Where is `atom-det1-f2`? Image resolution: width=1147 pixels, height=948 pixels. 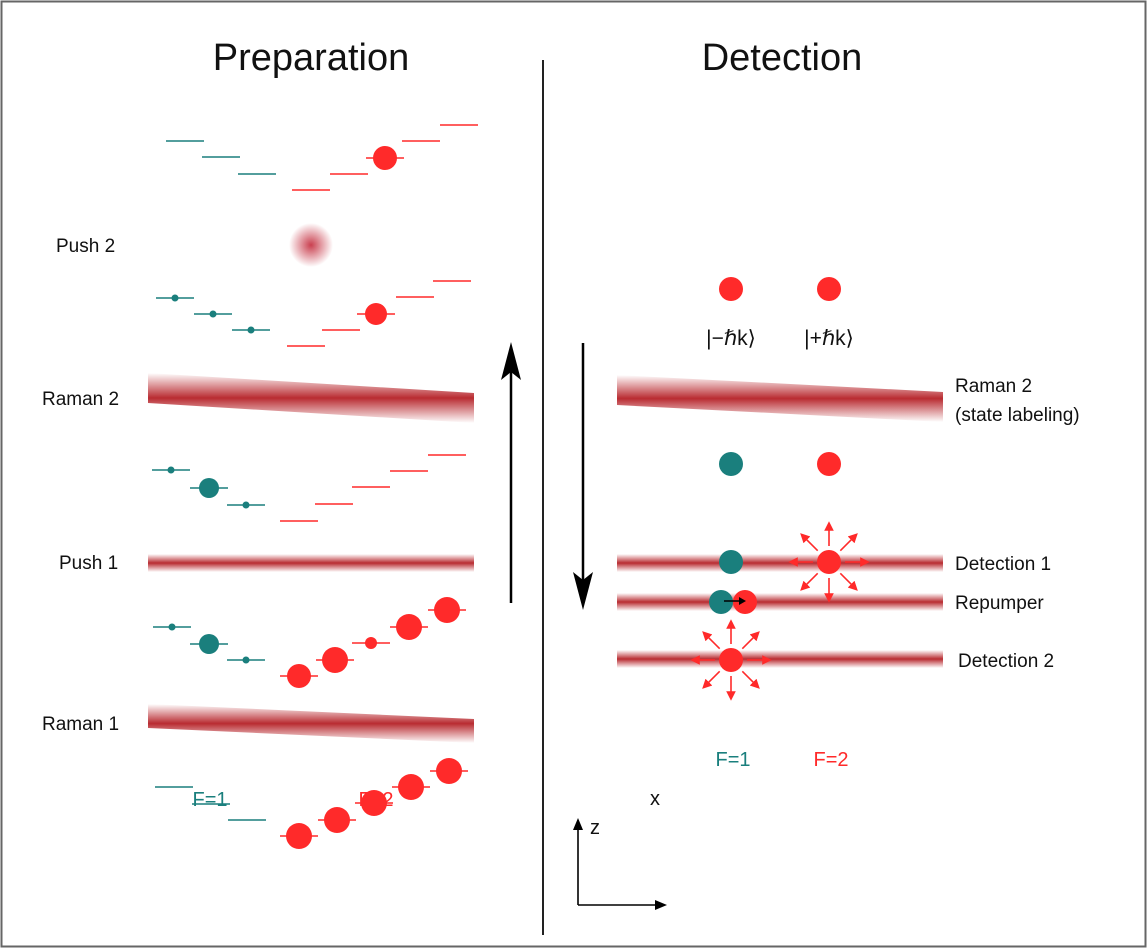 atom-det1-f2 is located at coordinates (829, 562).